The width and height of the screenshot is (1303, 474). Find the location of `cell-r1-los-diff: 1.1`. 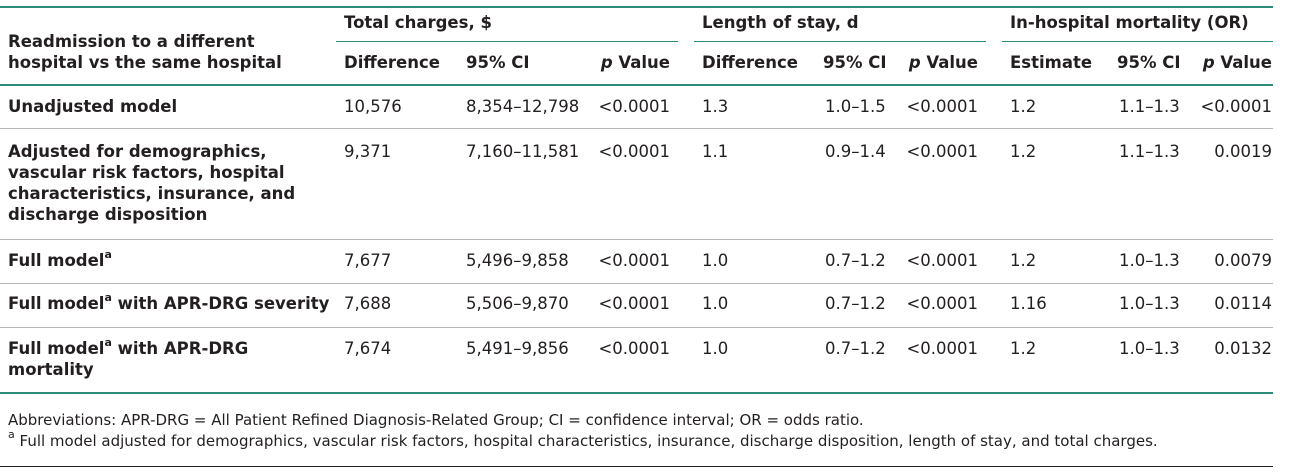

cell-r1-los-diff: 1.1 is located at coordinates (715, 151).